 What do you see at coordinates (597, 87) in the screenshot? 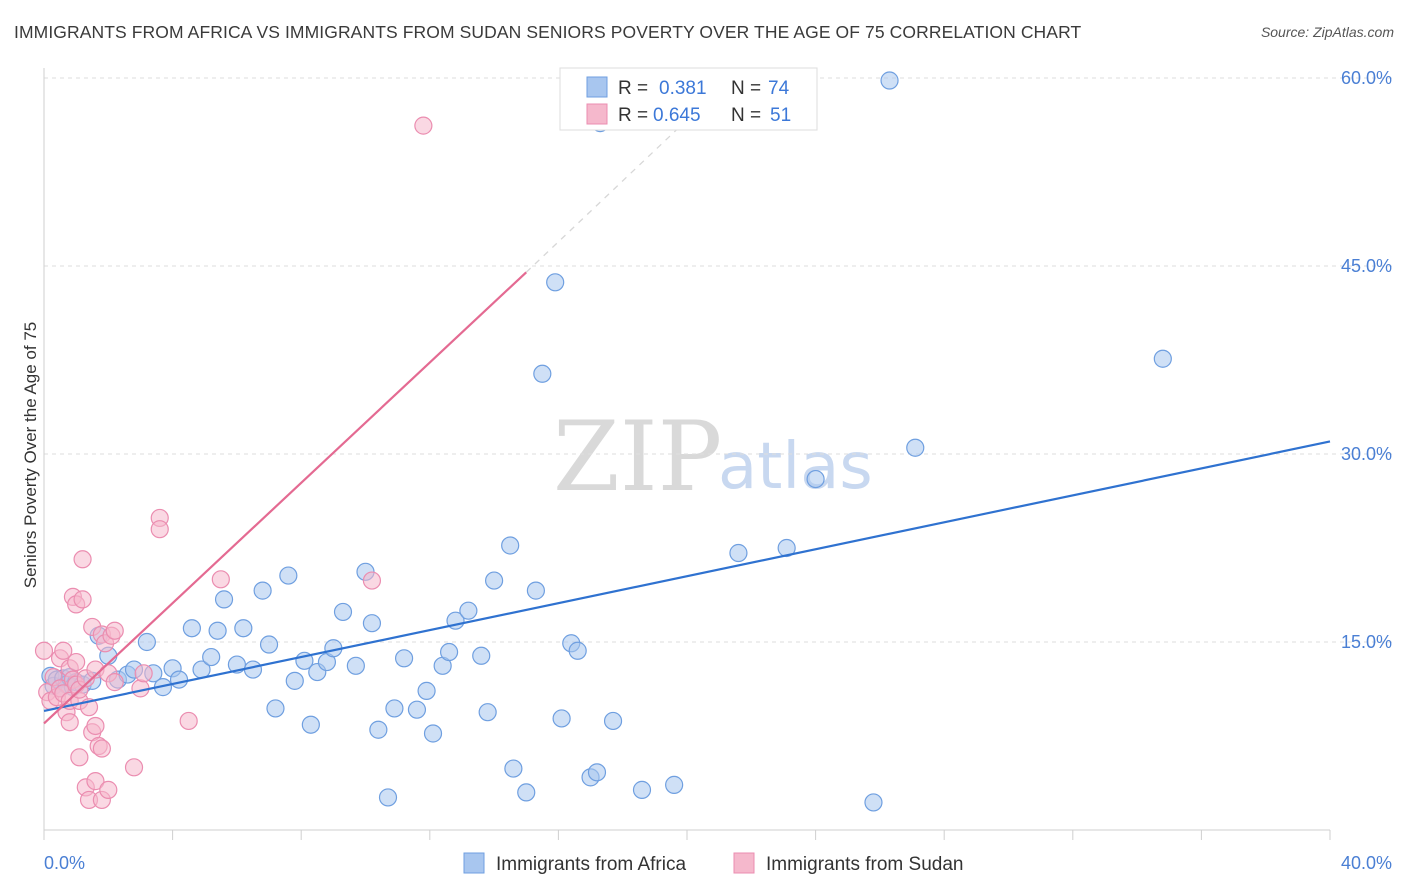
I see `legend-swatch-africa` at bounding box center [597, 87].